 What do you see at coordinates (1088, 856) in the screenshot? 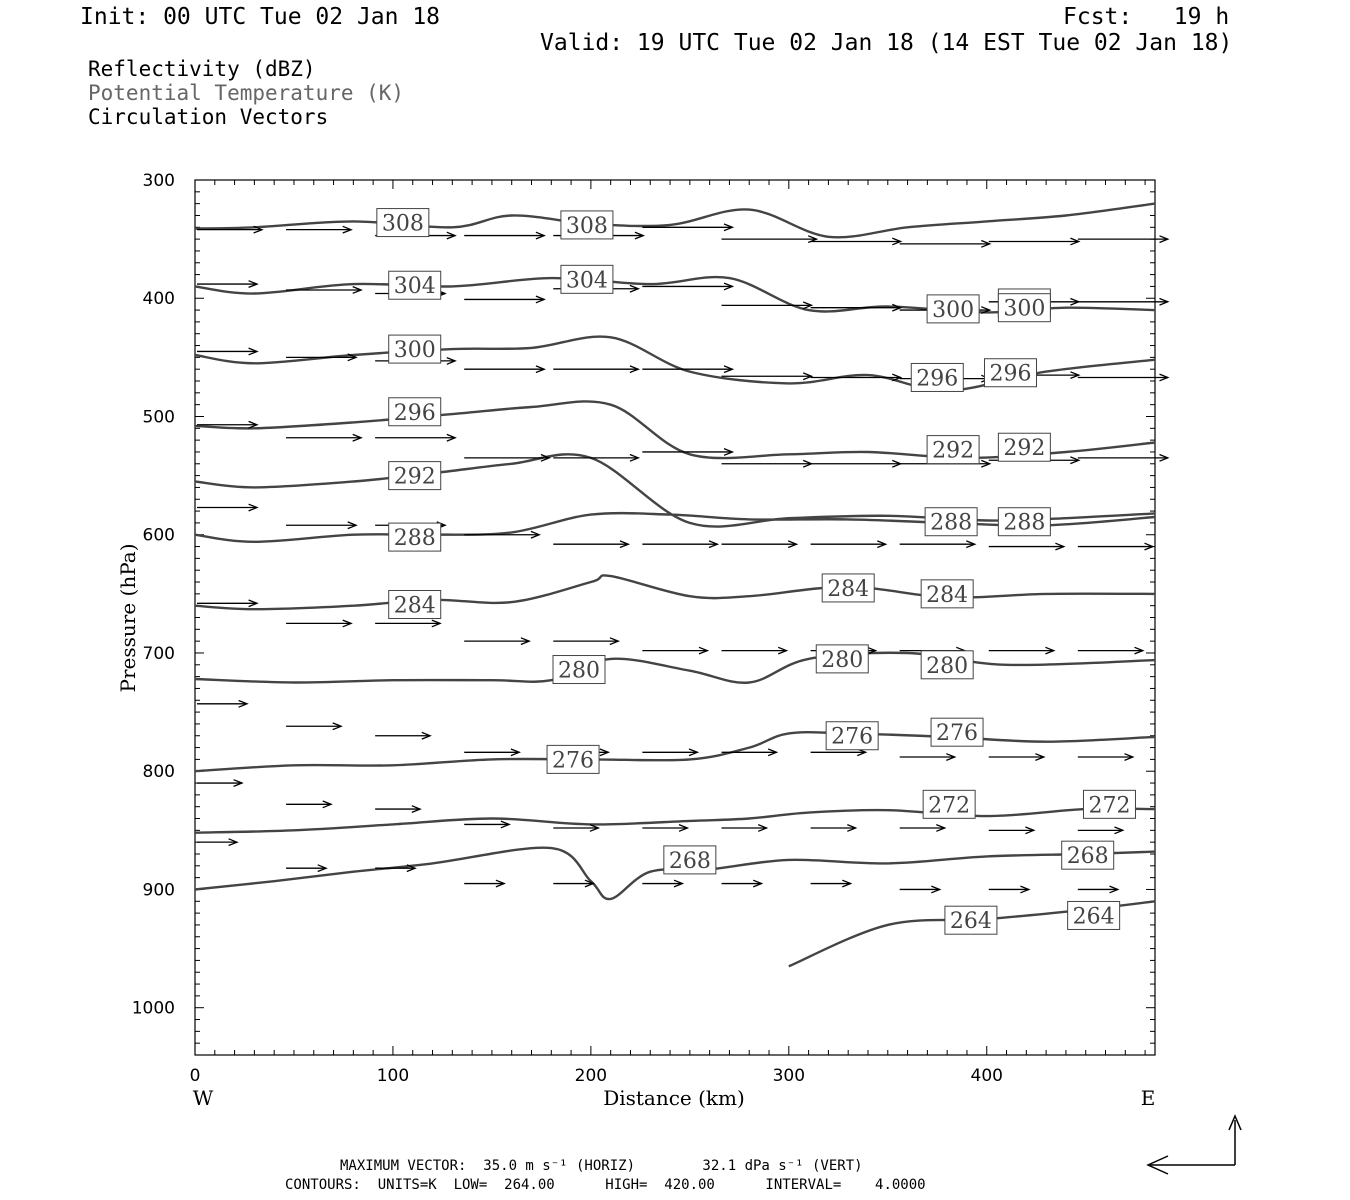
I see `contour-label: 268` at bounding box center [1088, 856].